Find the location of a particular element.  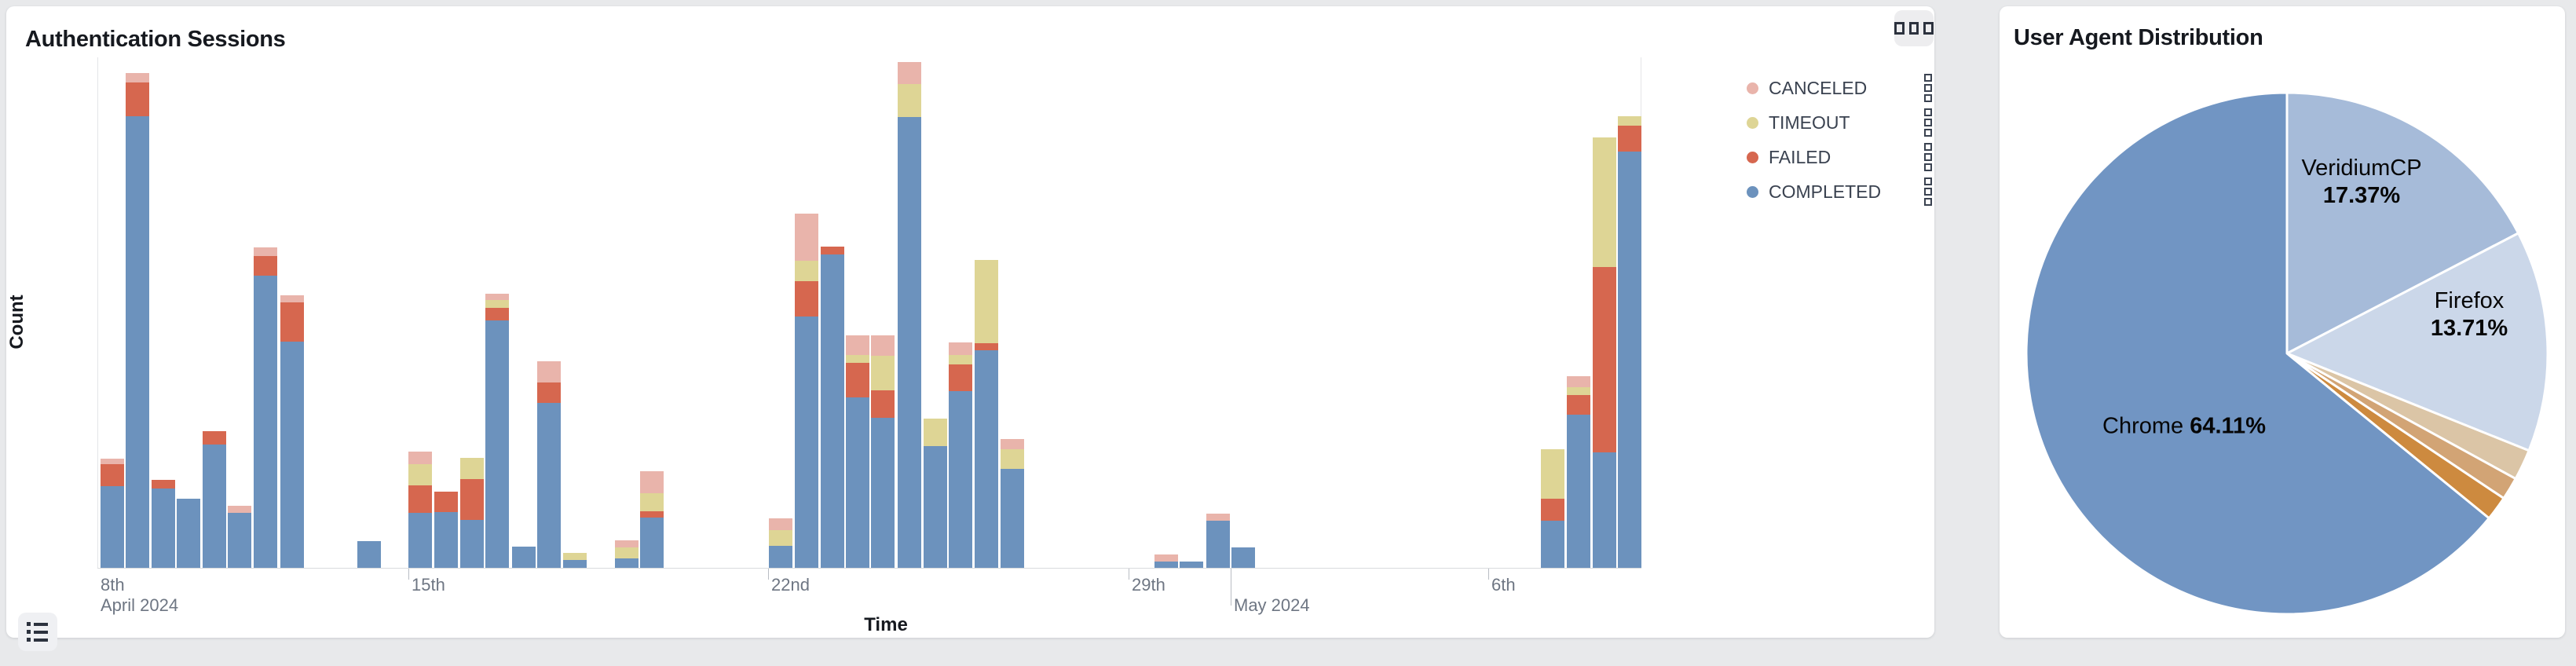

legend-item-timeout: TIMEOUT is located at coordinates (1837, 122).